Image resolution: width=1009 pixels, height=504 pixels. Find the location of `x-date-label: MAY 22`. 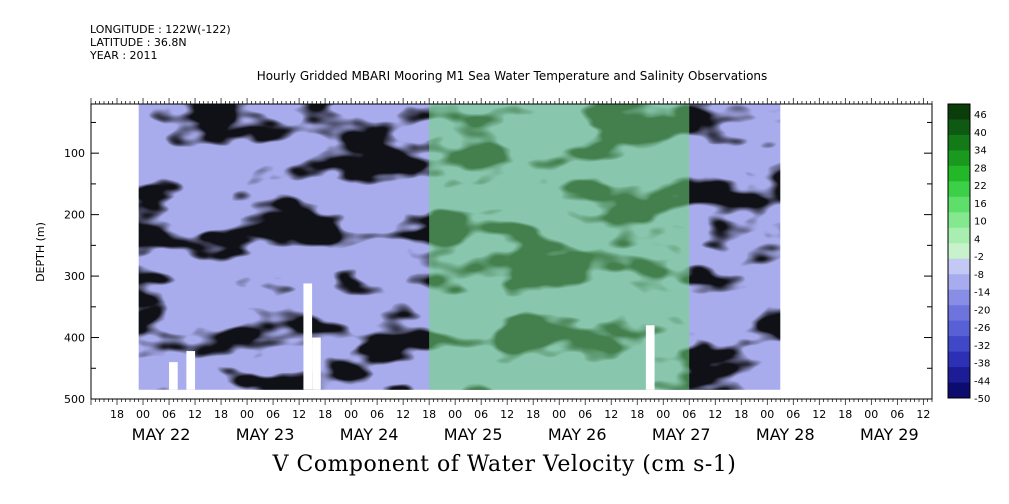

x-date-label: MAY 22 is located at coordinates (161, 434).